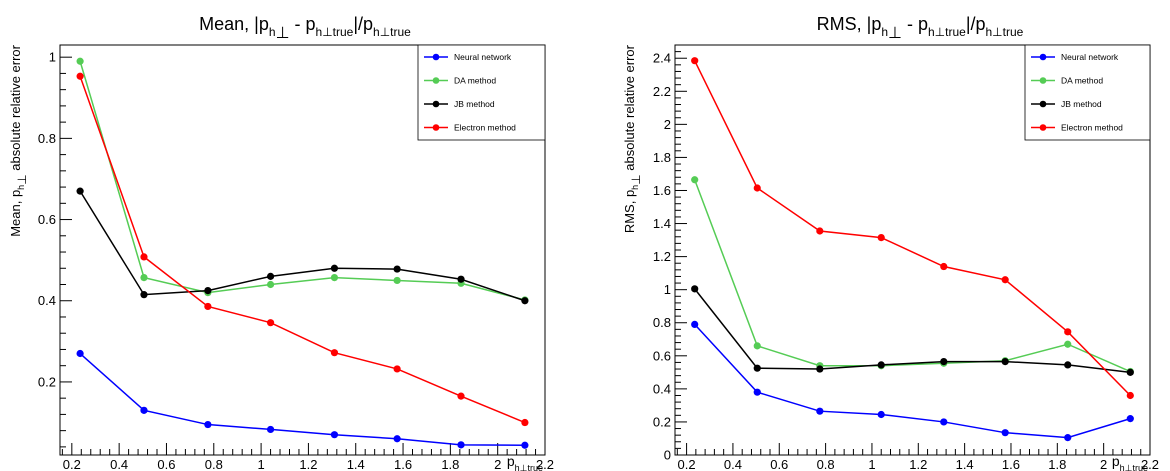  Describe the element at coordinates (667, 289) in the screenshot. I see `y-tick-label: 1` at that location.